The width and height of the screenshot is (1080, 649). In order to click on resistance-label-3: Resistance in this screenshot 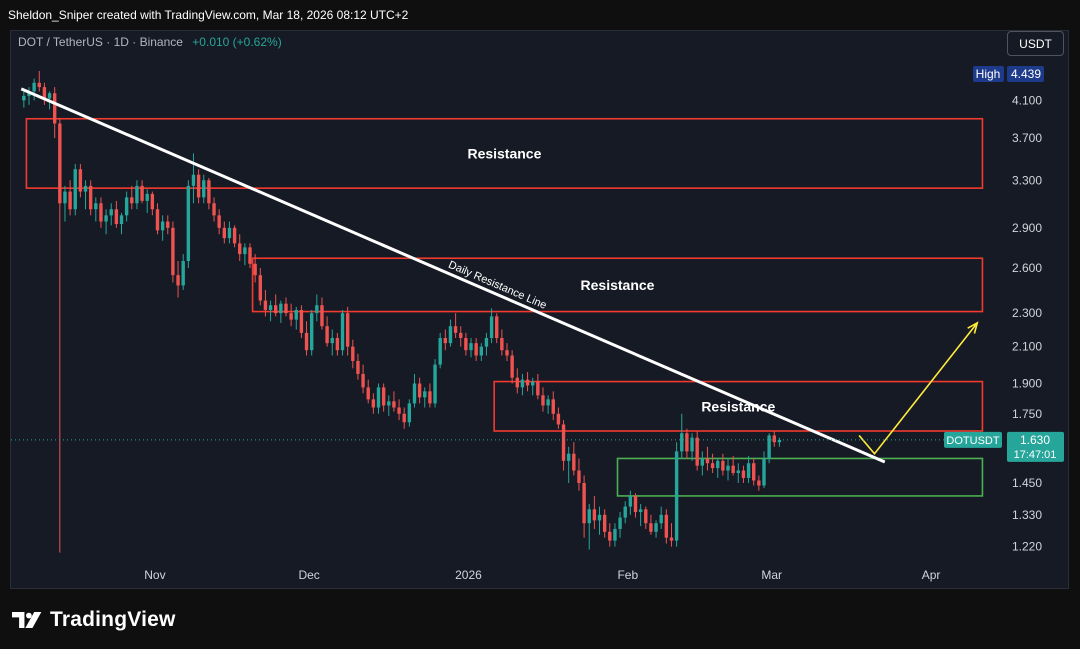, I will do `click(738, 406)`.